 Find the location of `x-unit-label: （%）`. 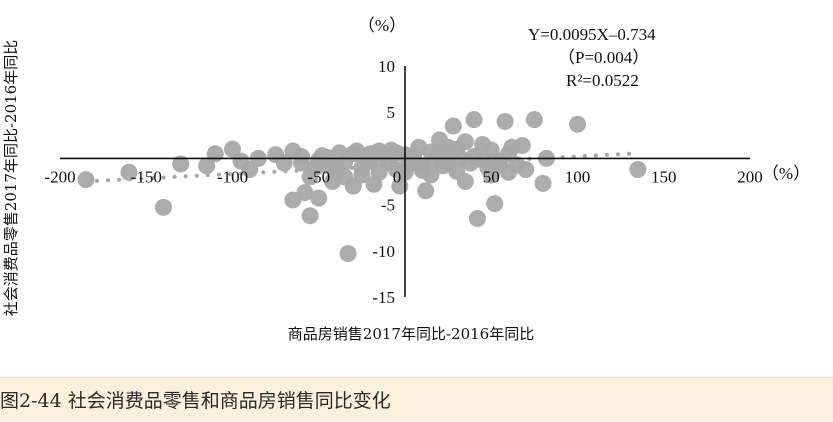

x-unit-label: （%） is located at coordinates (786, 173).